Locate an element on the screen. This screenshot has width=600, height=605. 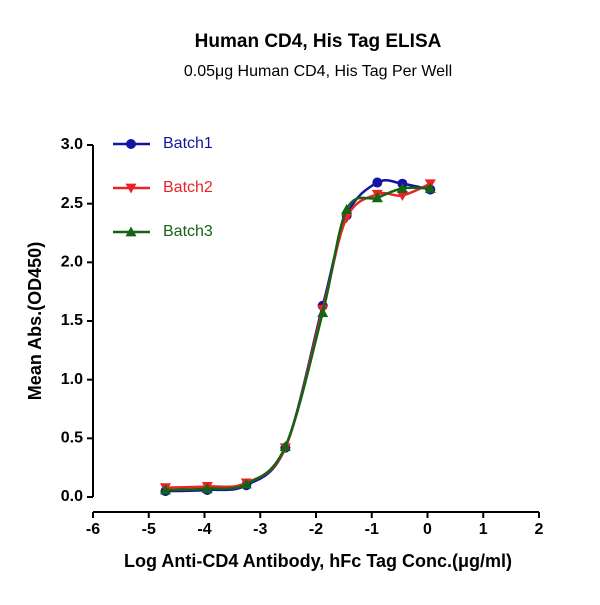
x-tick-label: 0 is located at coordinates (427, 529).